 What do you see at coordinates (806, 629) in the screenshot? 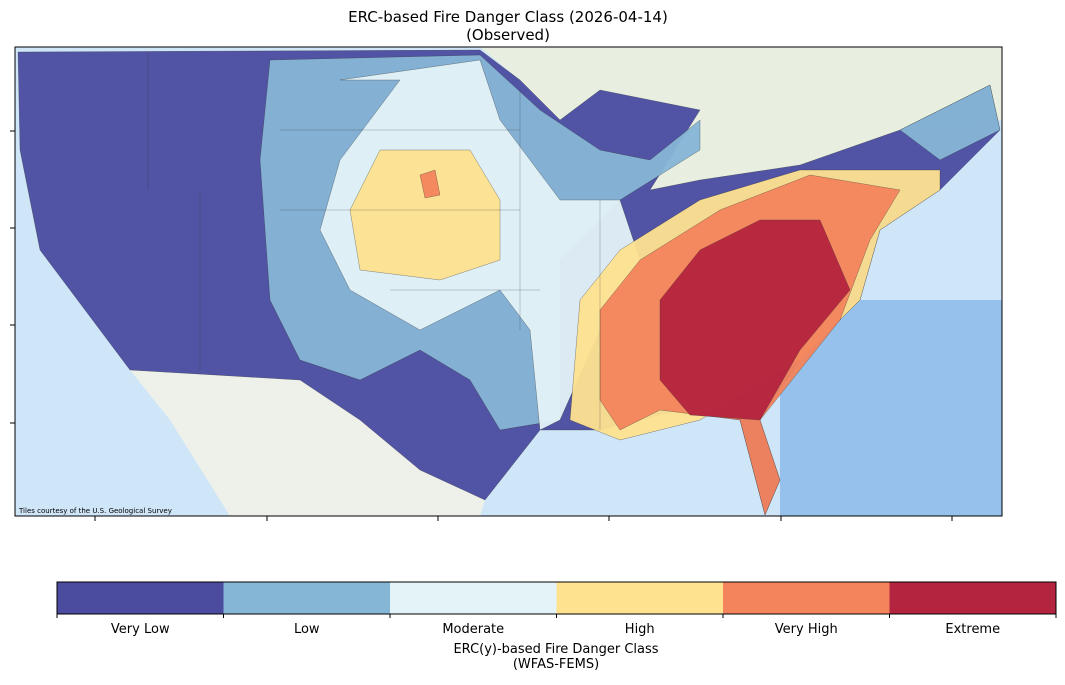
I see `colorbar-label: Very High` at bounding box center [806, 629].